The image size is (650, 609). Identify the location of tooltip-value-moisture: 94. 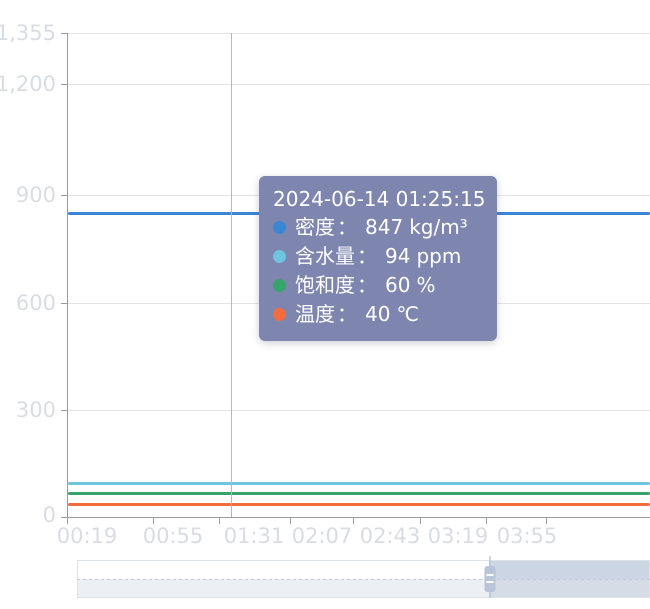
(398, 256).